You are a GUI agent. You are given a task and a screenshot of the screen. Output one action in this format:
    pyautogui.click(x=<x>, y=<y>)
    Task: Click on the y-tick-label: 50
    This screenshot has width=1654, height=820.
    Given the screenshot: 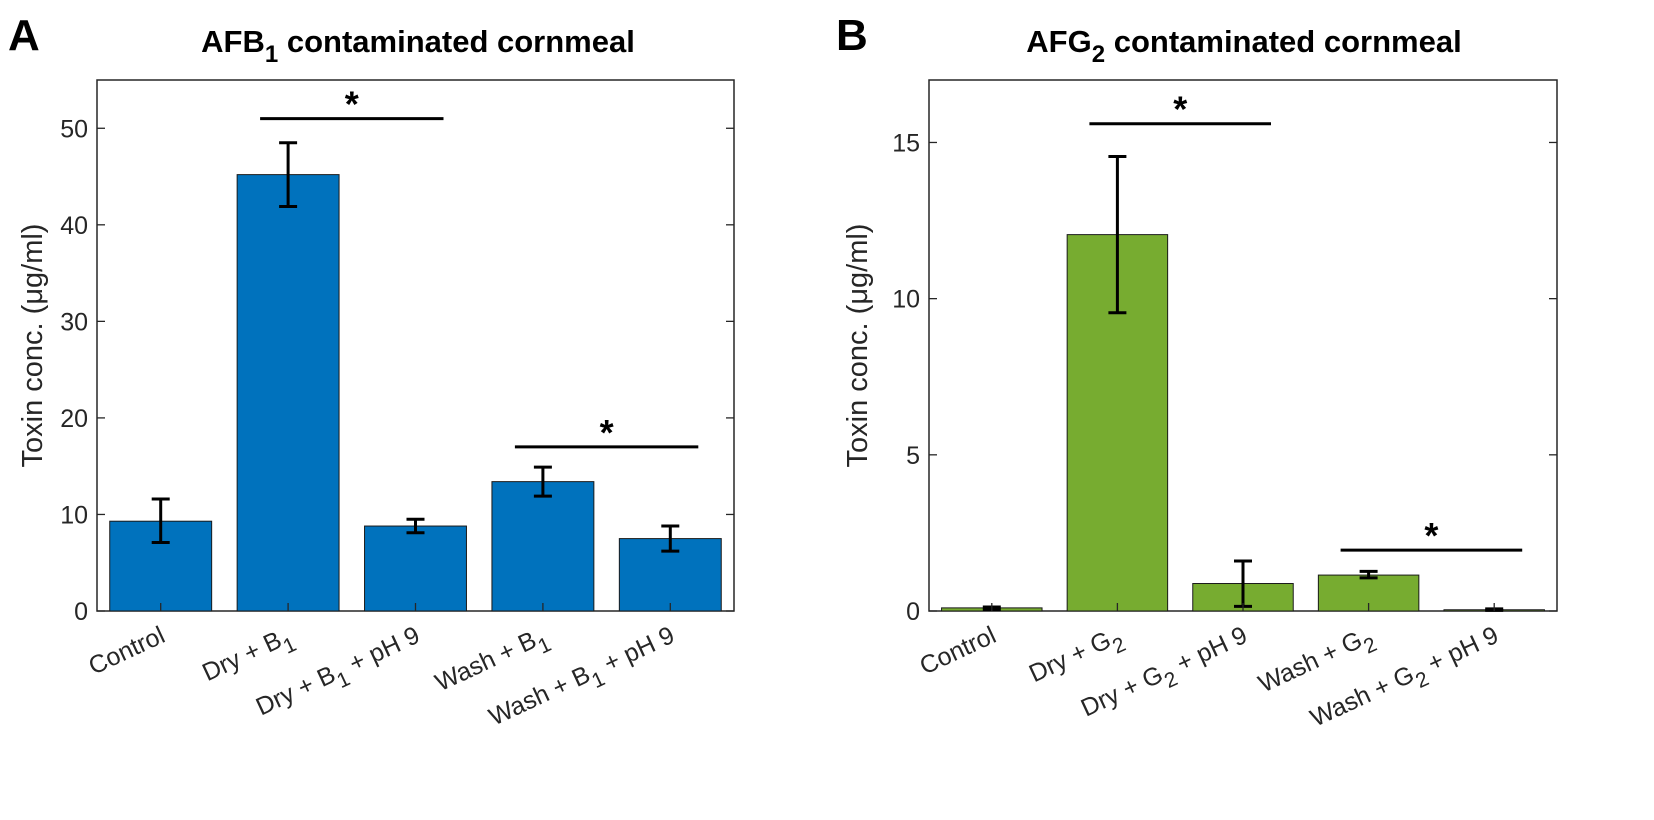 What is the action you would take?
    pyautogui.click(x=74, y=129)
    